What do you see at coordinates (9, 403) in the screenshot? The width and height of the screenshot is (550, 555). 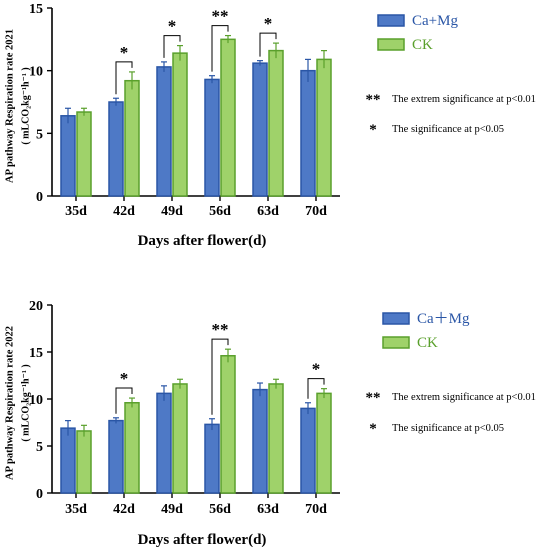 I see `y-axis-label: AP pathway Respiration rate 2022` at bounding box center [9, 403].